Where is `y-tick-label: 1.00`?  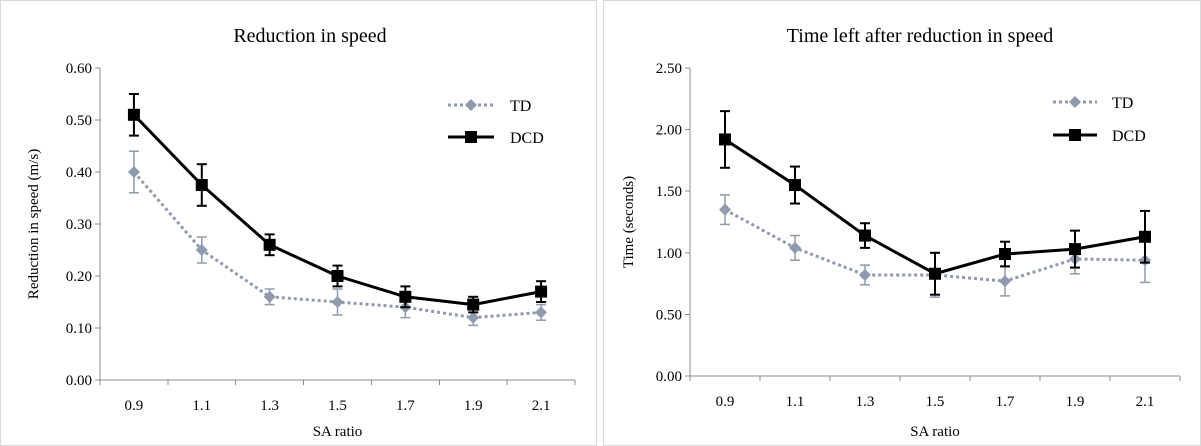 y-tick-label: 1.00 is located at coordinates (669, 254).